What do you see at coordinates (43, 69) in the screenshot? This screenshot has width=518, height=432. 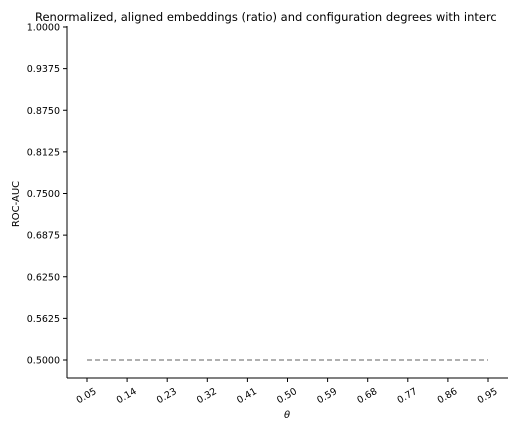 I see `y-tick-label: 0.9375` at bounding box center [43, 69].